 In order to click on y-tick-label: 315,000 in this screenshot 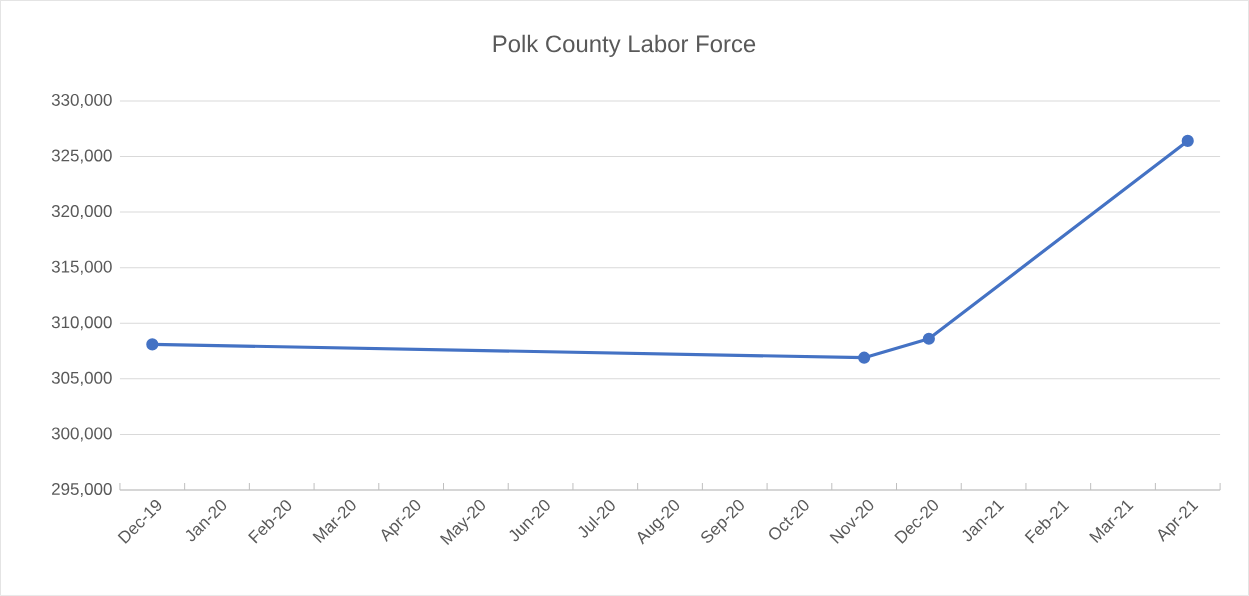, I will do `click(81, 267)`.